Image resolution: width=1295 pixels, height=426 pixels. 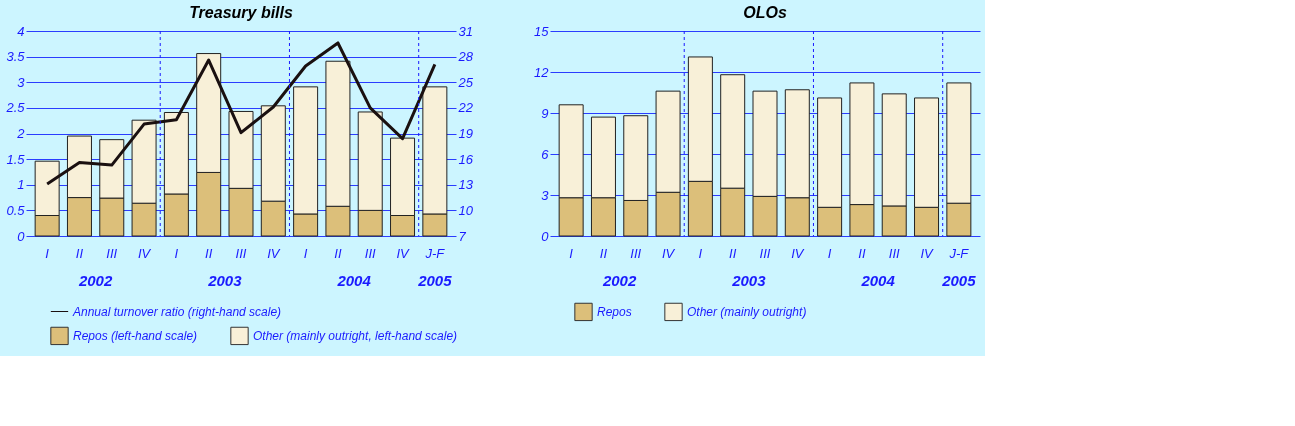 I want to click on y2-tick-label: 13, so click(x=466, y=185).